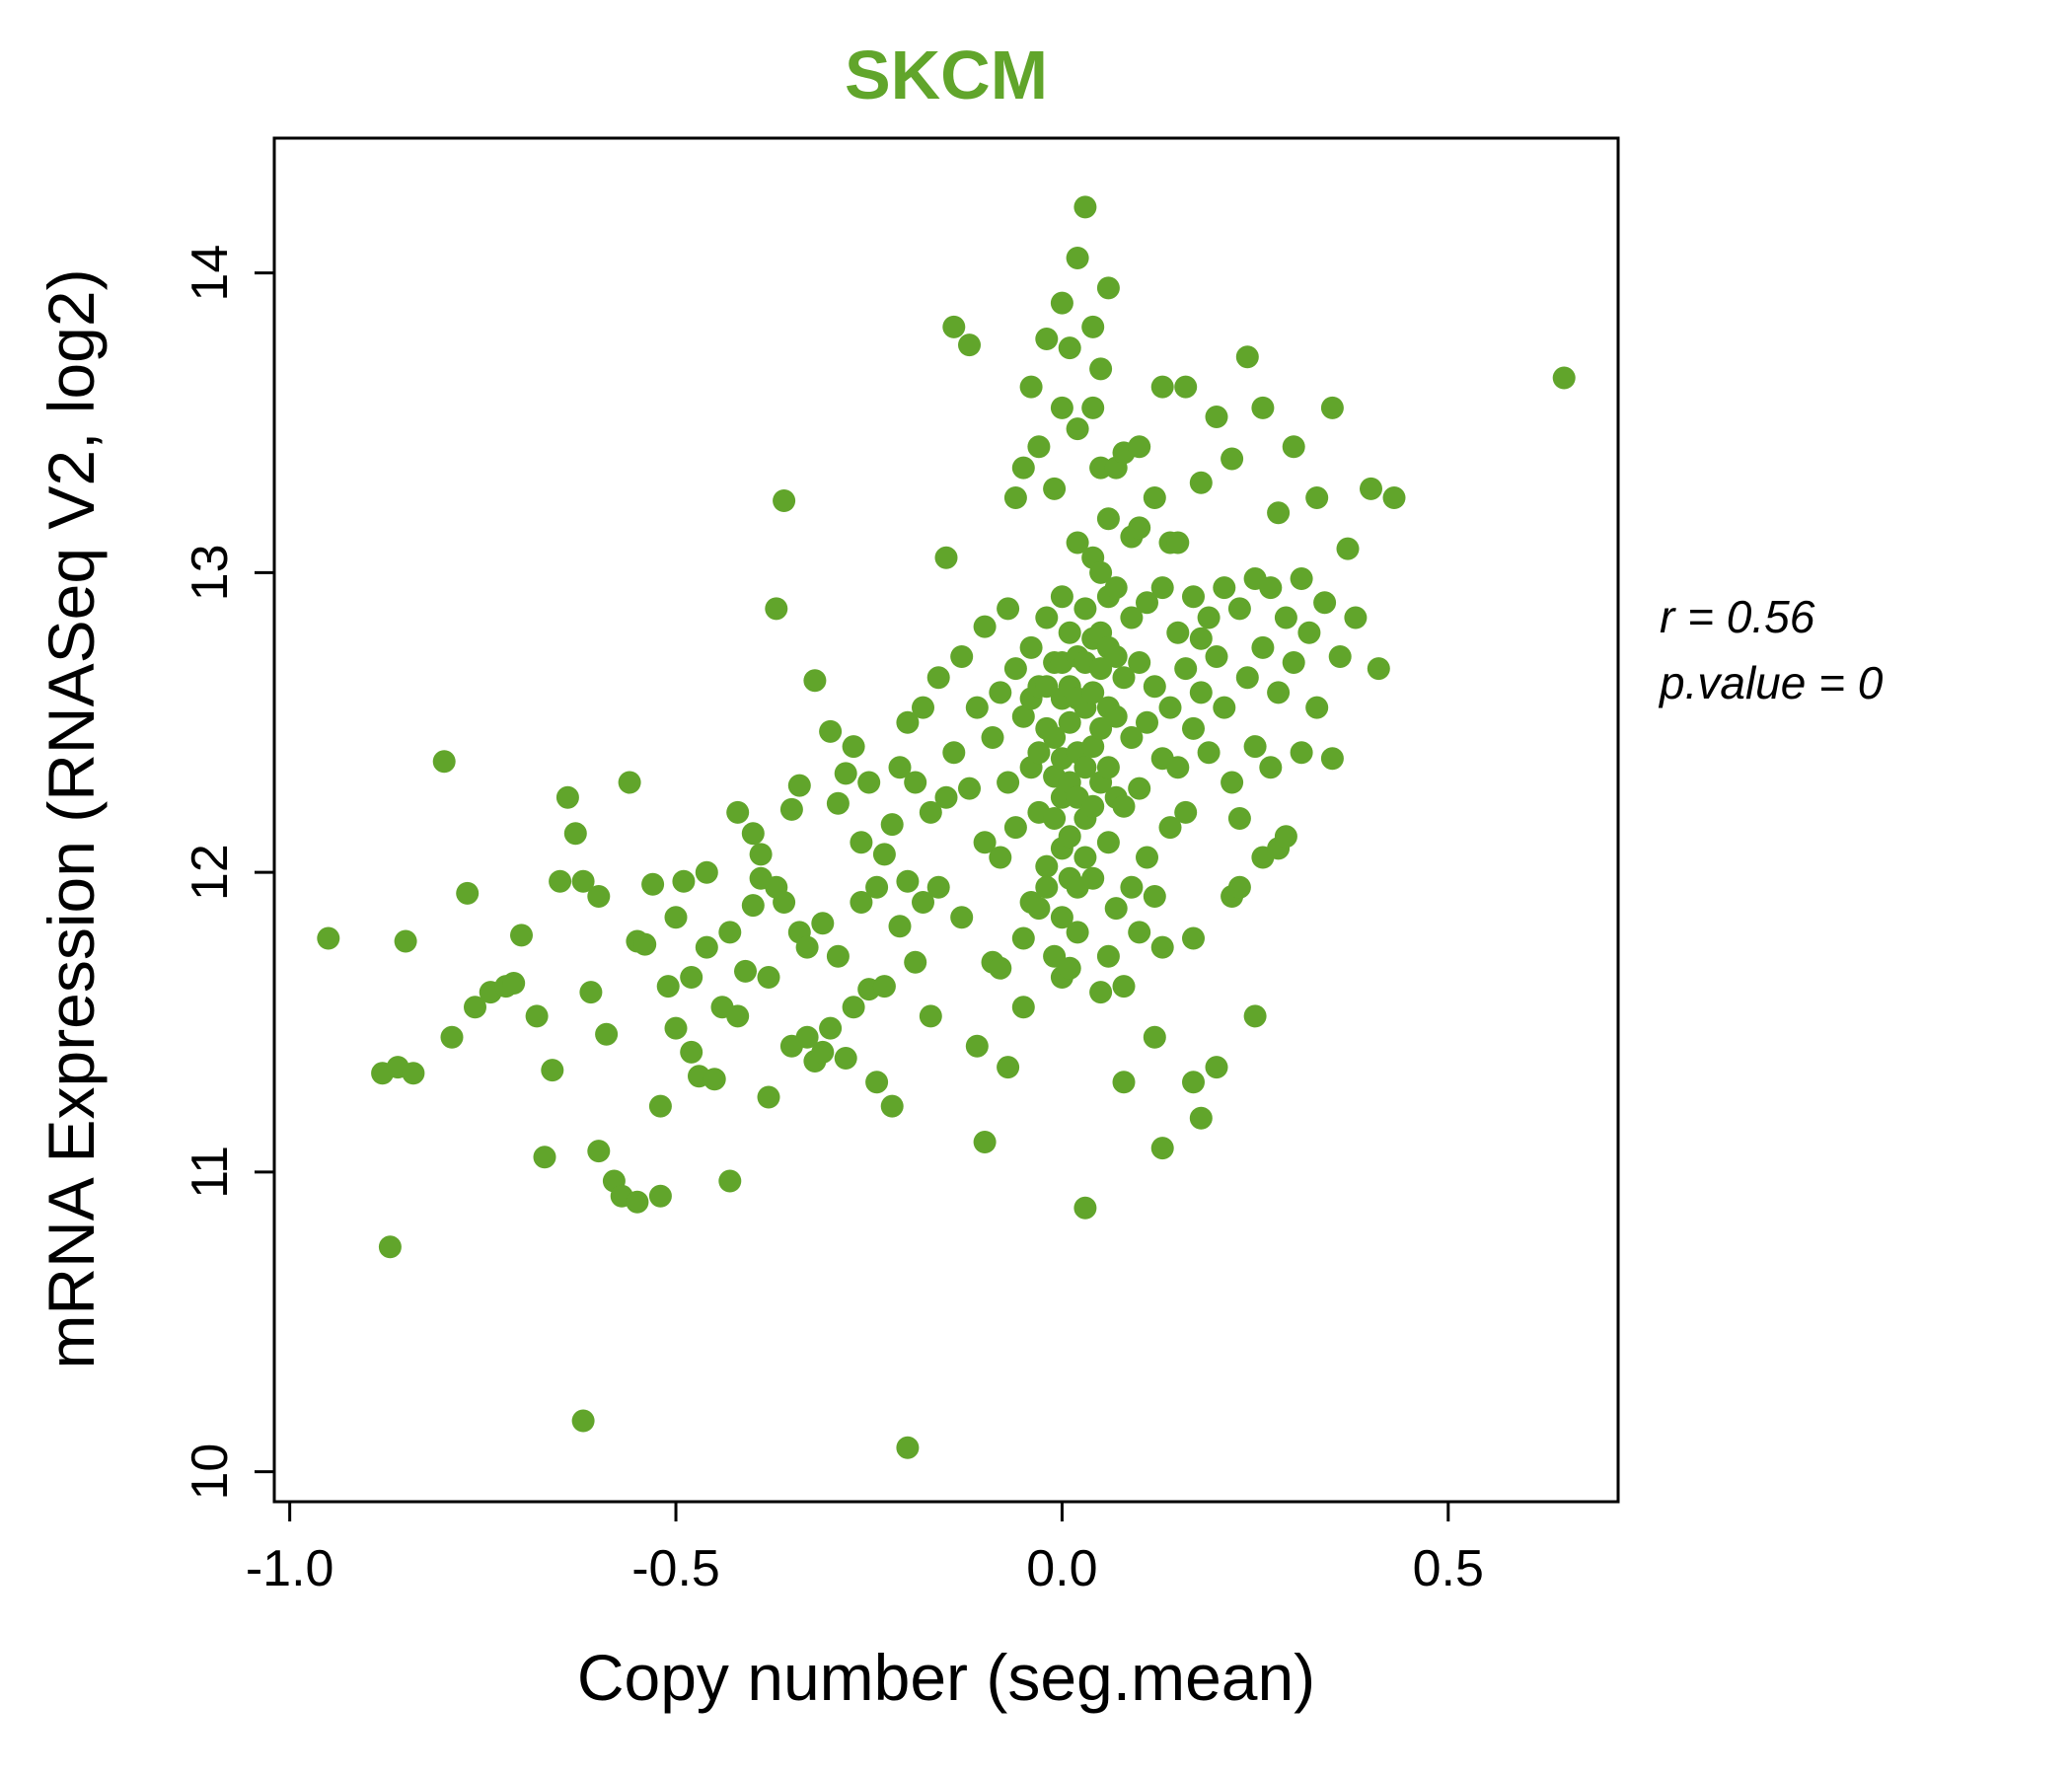  What do you see at coordinates (1061, 1569) in the screenshot?
I see `x-tick-label: 0.0` at bounding box center [1061, 1569].